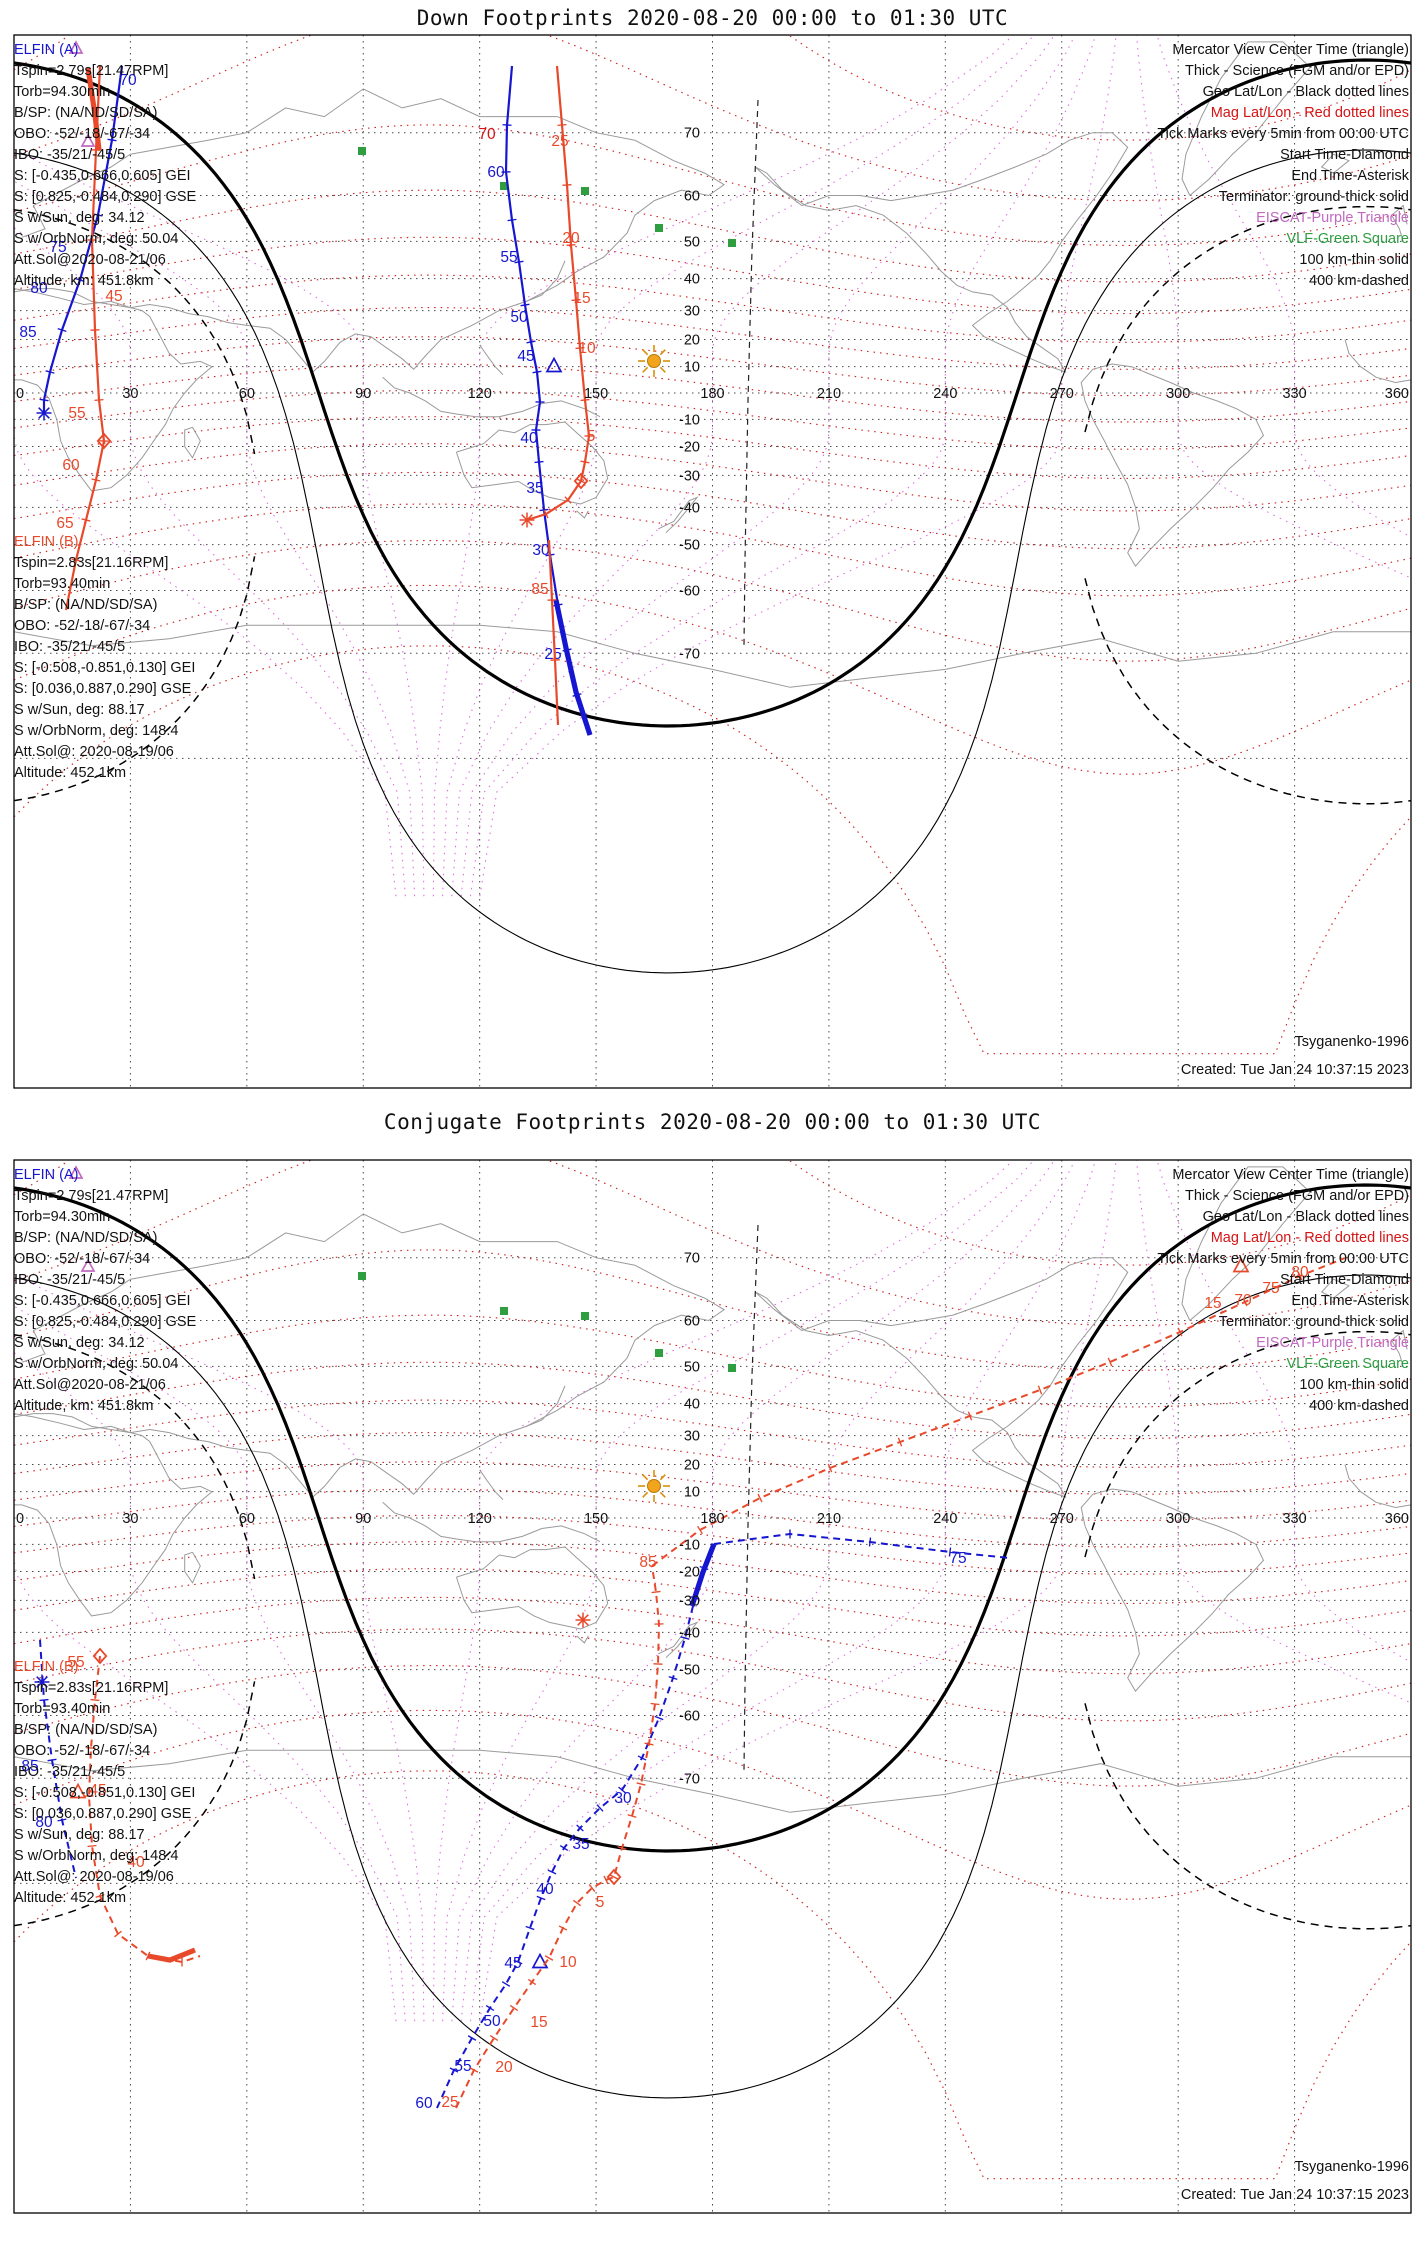  What do you see at coordinates (1305, 1217) in the screenshot?
I see `legend-line-conjugate: Geo Lat/Lon - Black dotted lines` at bounding box center [1305, 1217].